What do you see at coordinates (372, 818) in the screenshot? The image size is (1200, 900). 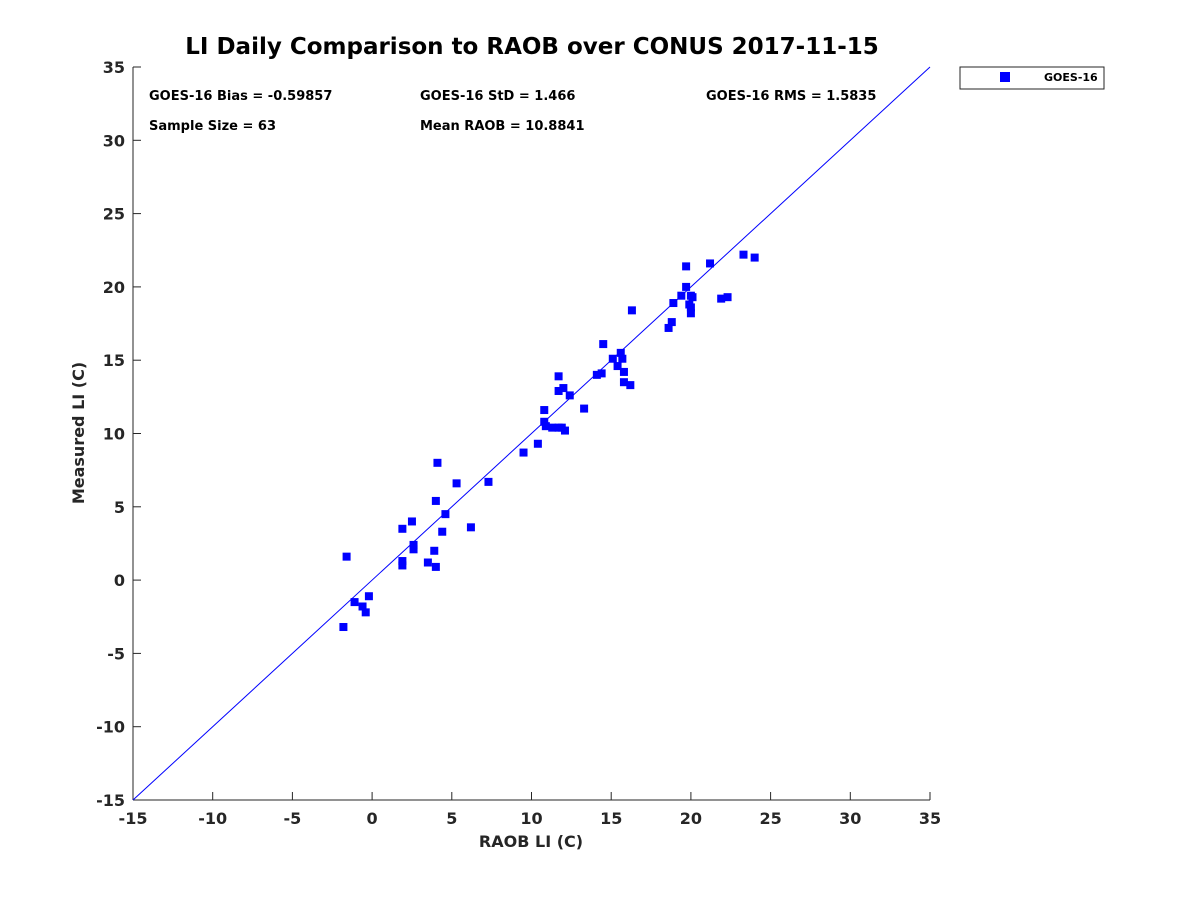 I see `x-tick-label: 0` at bounding box center [372, 818].